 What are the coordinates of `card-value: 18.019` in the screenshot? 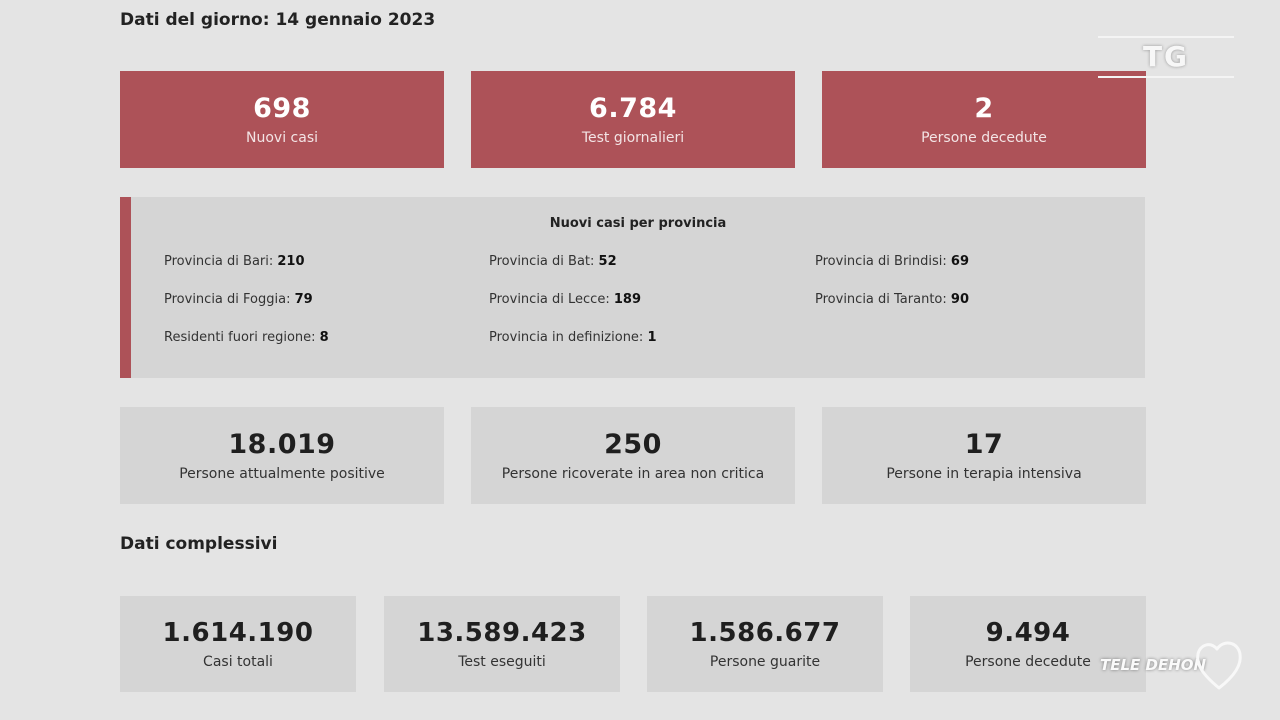 It's located at (282, 444).